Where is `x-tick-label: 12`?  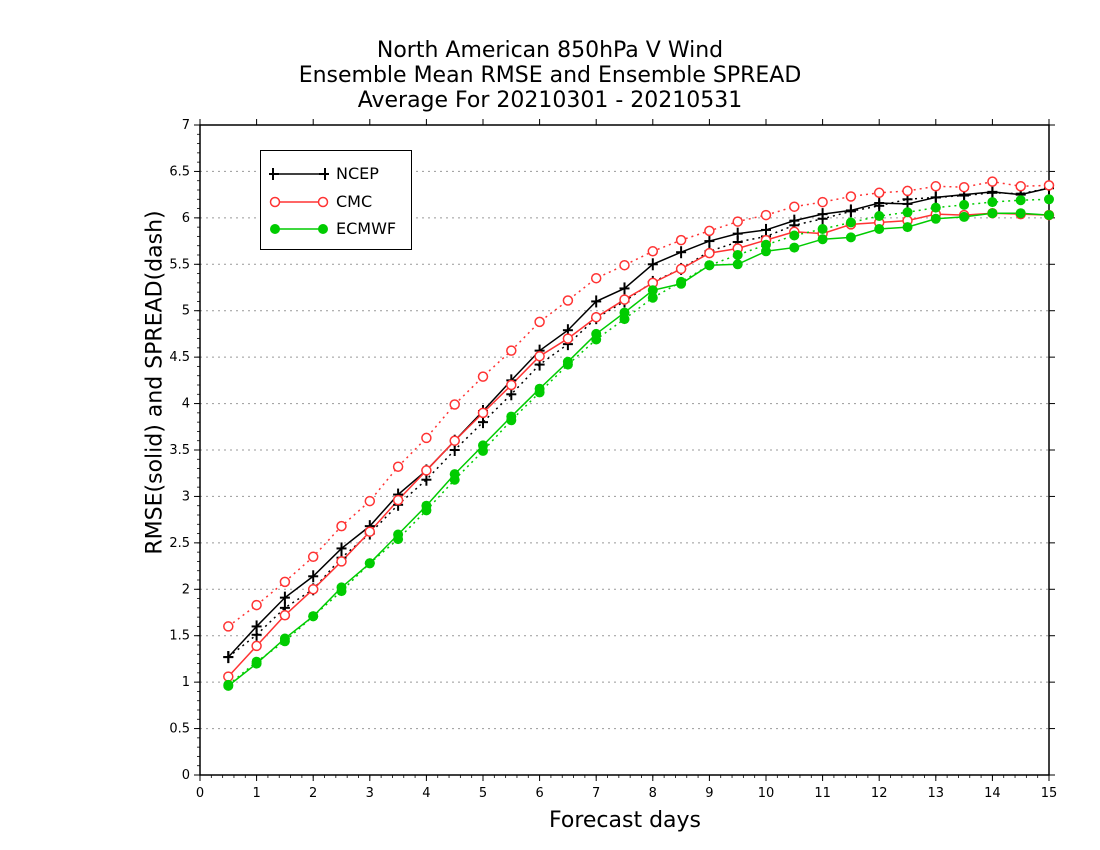 x-tick-label: 12 is located at coordinates (879, 793).